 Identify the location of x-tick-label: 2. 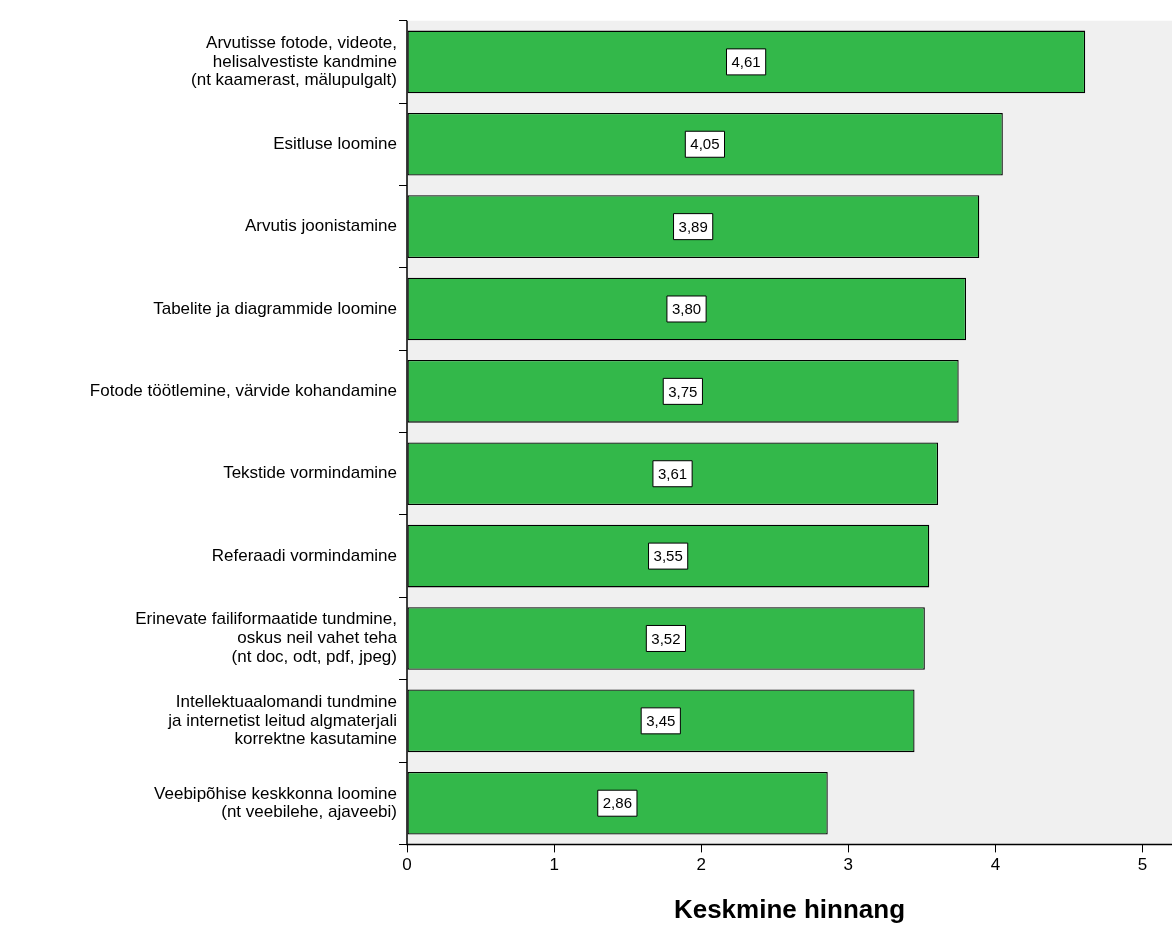
(701, 865).